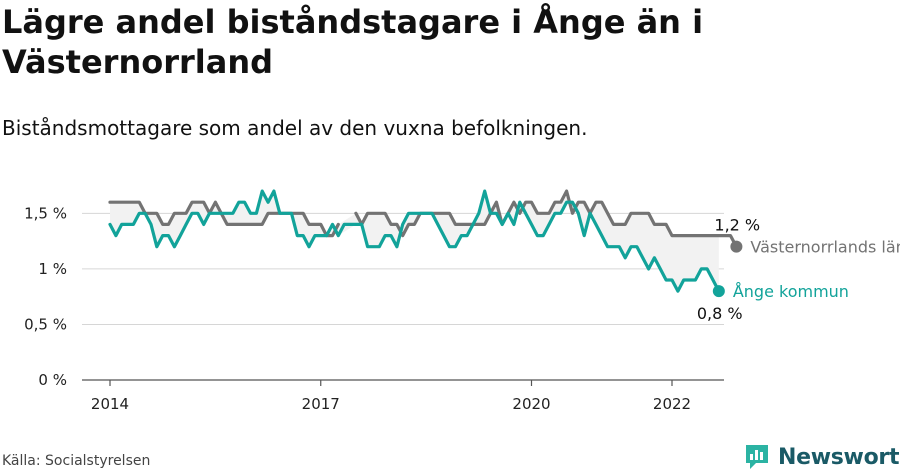 This screenshot has width=900, height=474. Describe the element at coordinates (531, 404) in the screenshot. I see `x-tick-label: 2020` at that location.